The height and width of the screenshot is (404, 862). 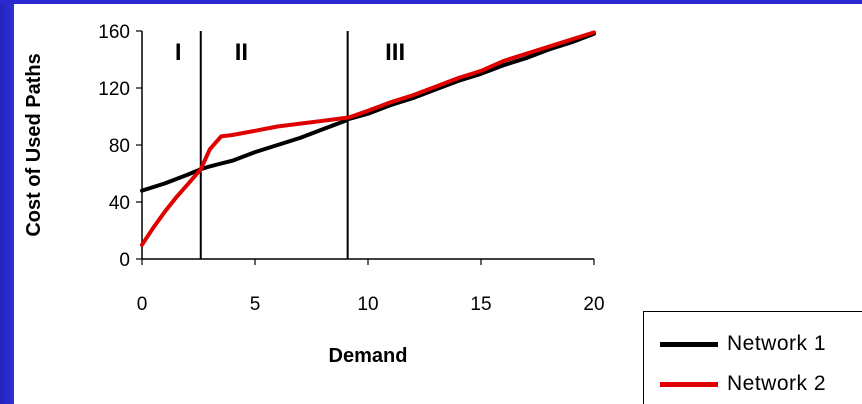 I want to click on legend-item-network-1: Network 1, so click(x=743, y=344).